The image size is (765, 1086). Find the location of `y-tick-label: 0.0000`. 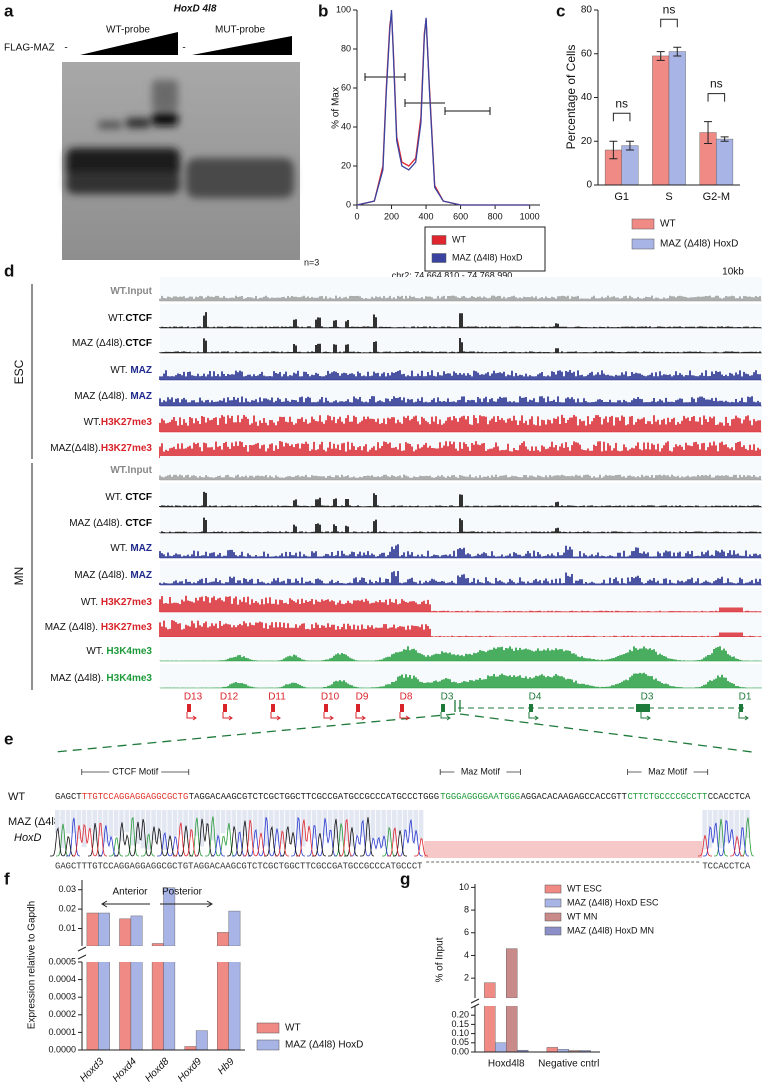

y-tick-label: 0.0000 is located at coordinates (62, 1049).